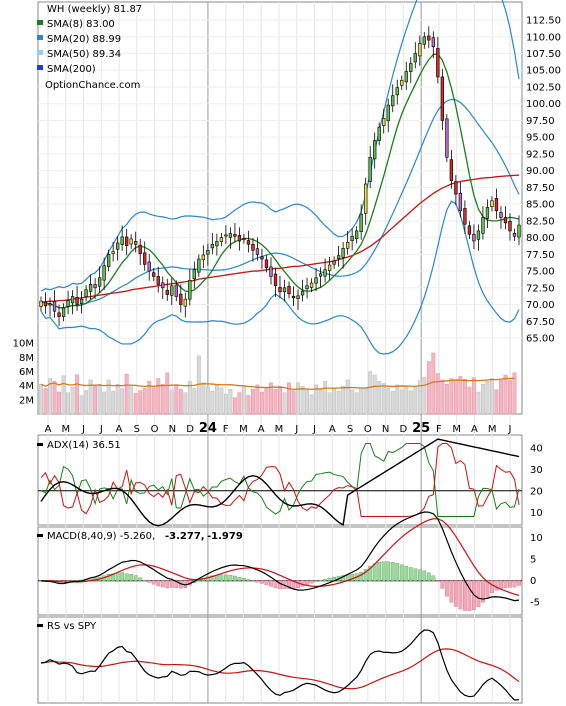 This screenshot has width=566, height=706. I want to click on x-tick-label: D, so click(404, 429).